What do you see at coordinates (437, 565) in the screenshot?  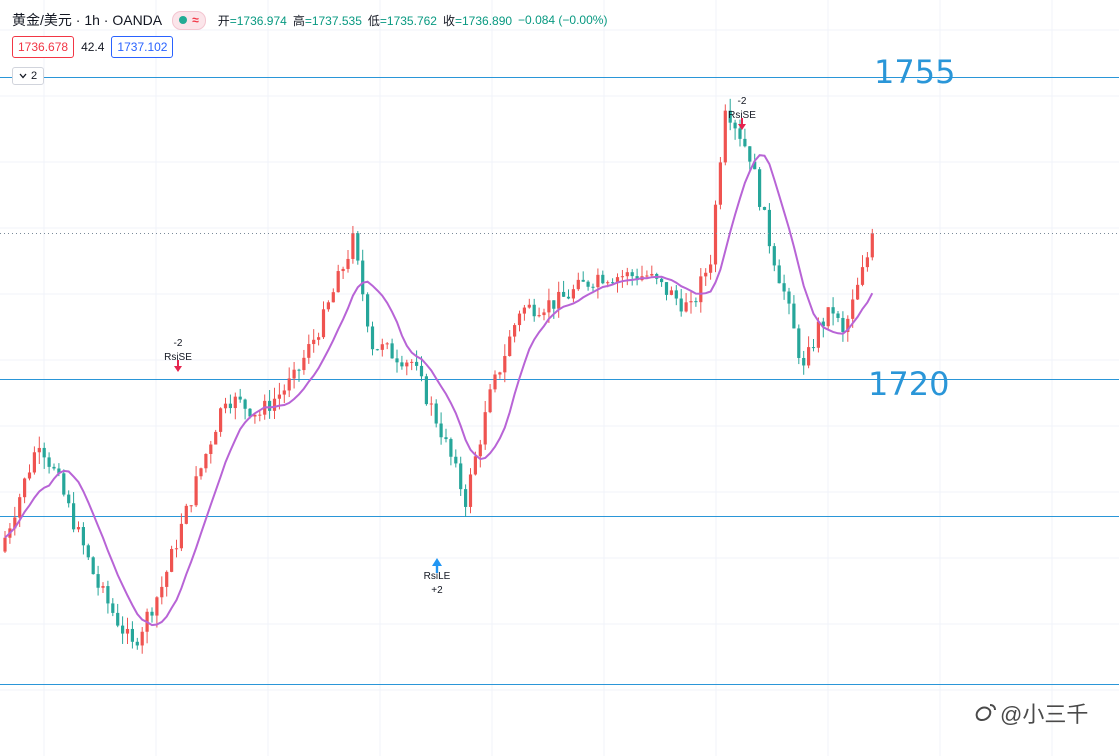 I see `buy-arrow-icon` at bounding box center [437, 565].